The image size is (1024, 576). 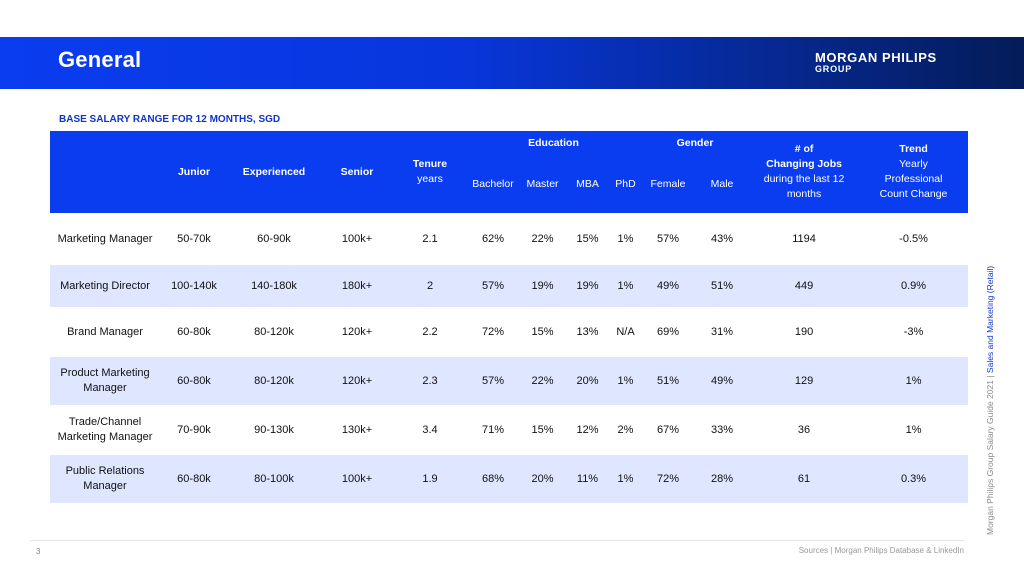 I want to click on logo-line1: MORGAN PHILIPS, so click(x=876, y=57).